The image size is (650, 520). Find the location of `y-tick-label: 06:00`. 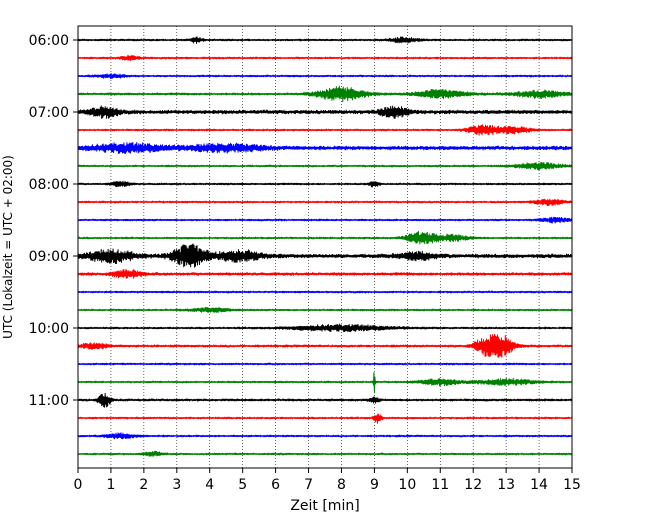

y-tick-label: 06:00 is located at coordinates (49, 41).